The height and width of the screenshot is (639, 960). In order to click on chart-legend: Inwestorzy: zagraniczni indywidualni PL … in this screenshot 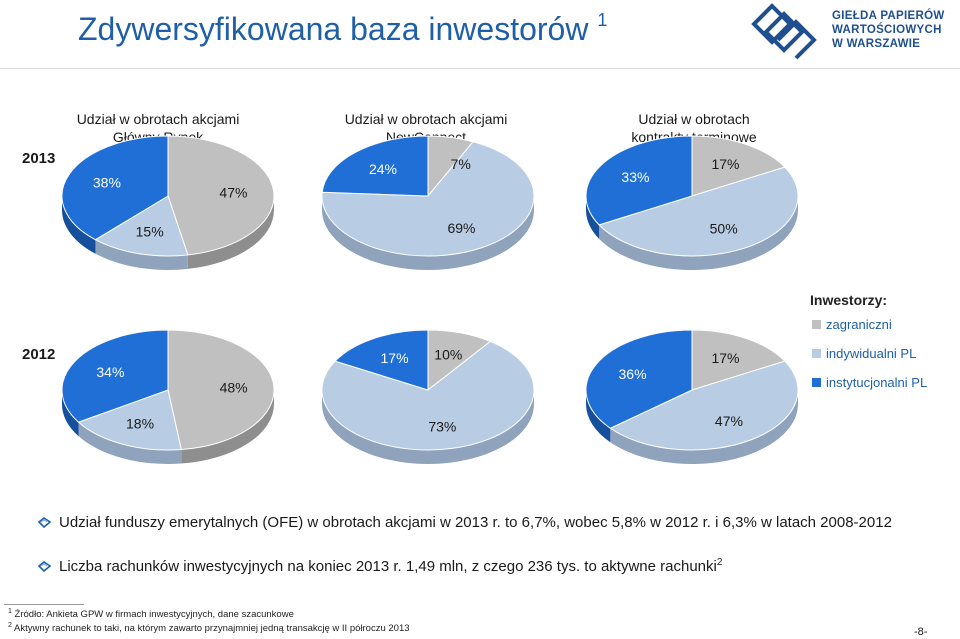, I will do `click(868, 348)`.